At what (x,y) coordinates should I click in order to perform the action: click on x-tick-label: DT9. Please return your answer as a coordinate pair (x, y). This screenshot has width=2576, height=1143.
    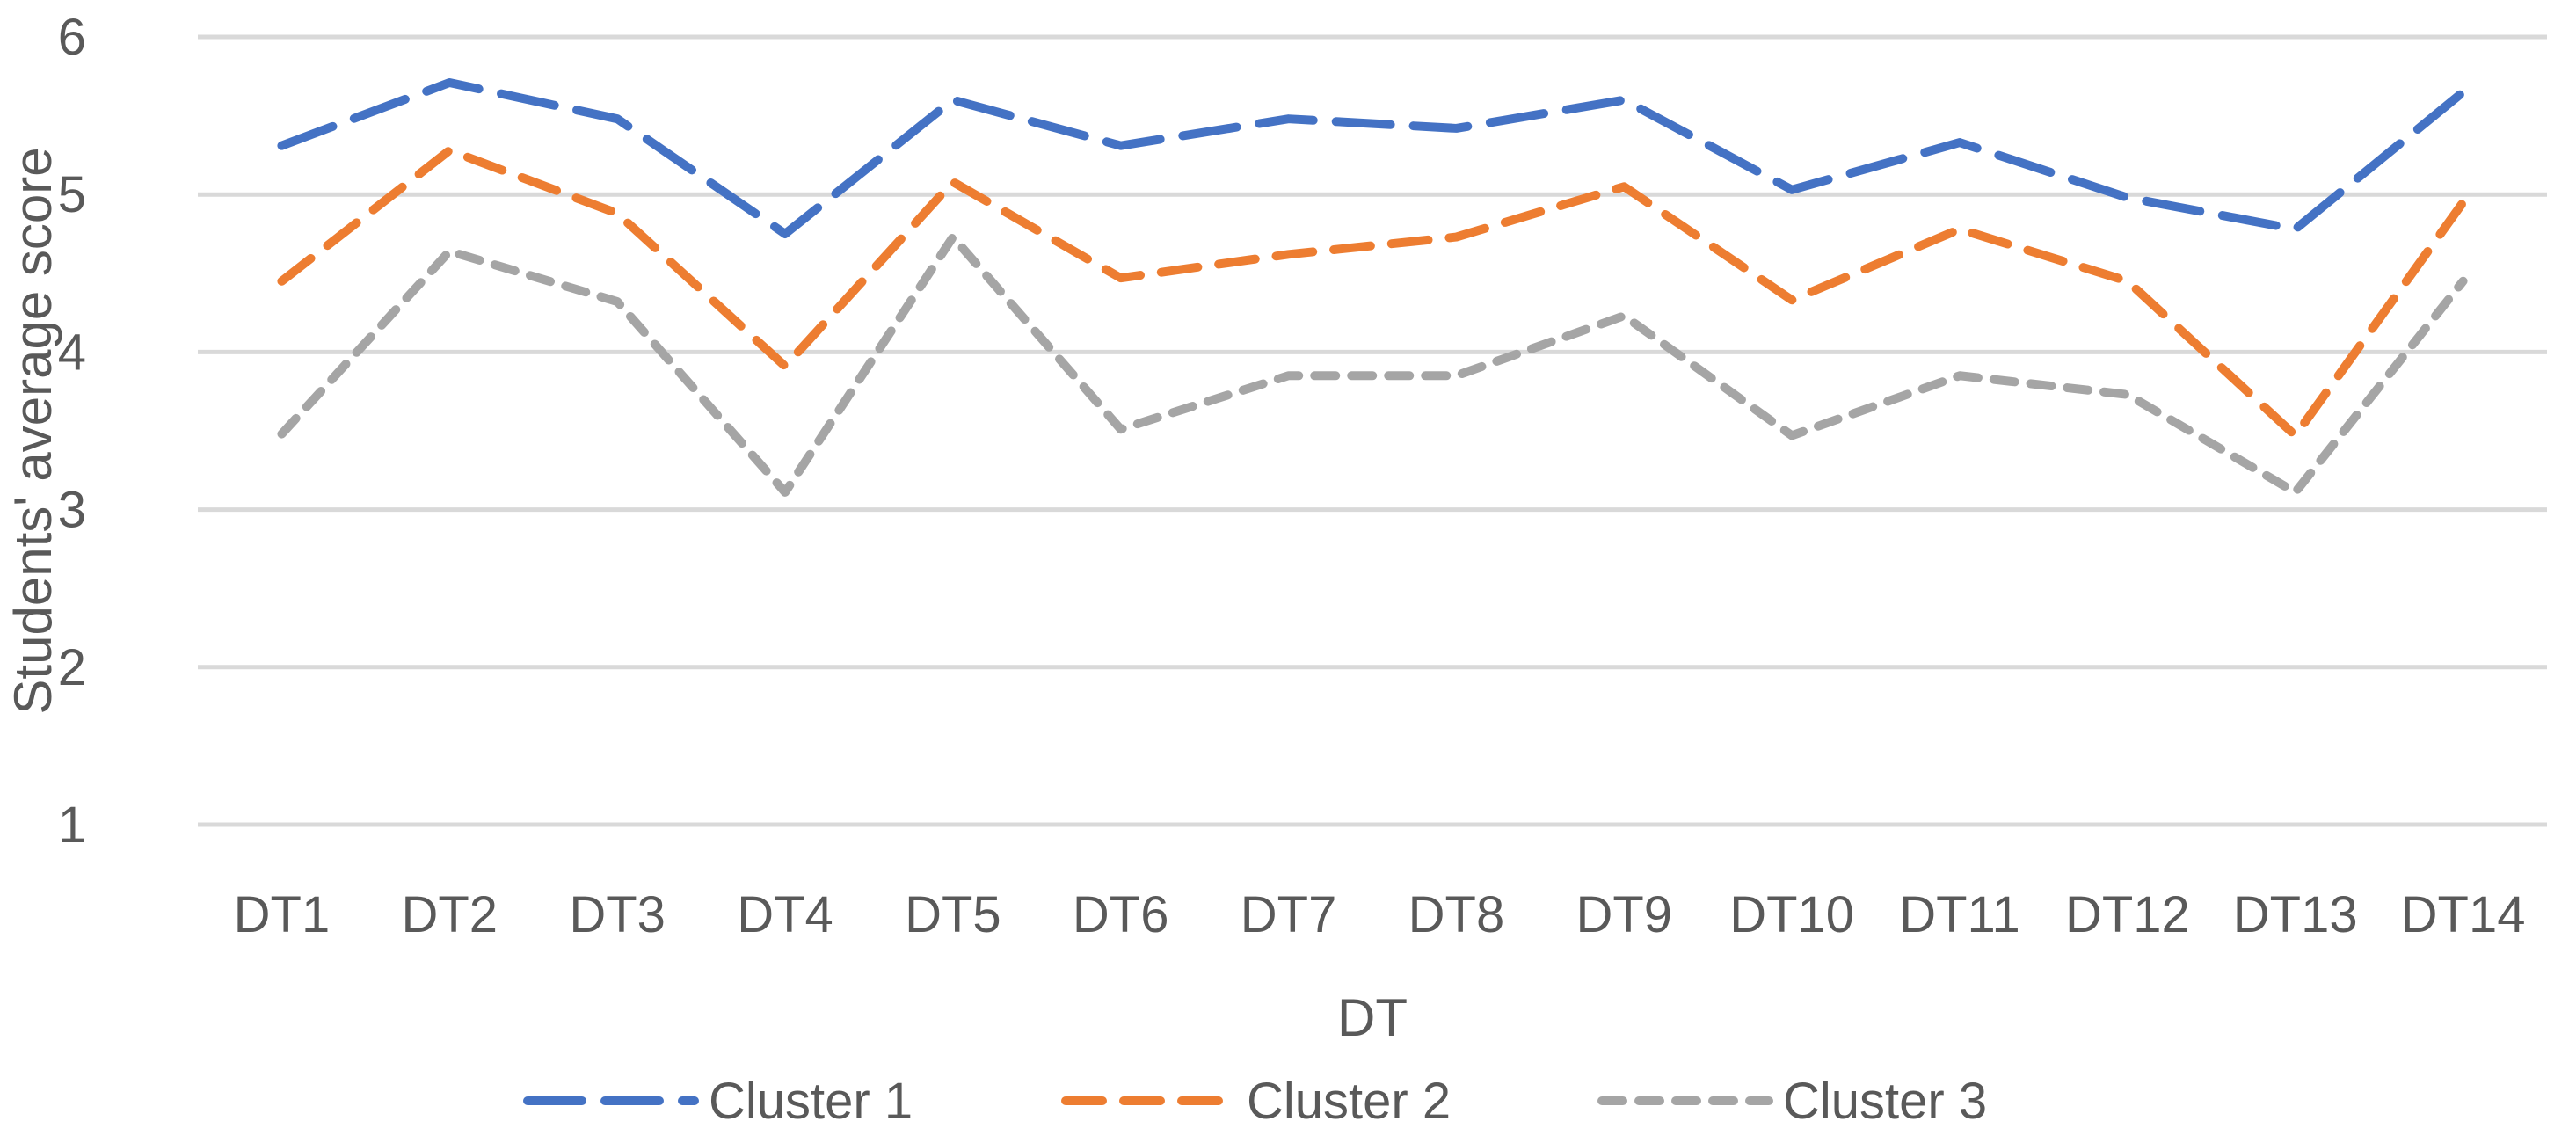
    Looking at the image, I should click on (1623, 914).